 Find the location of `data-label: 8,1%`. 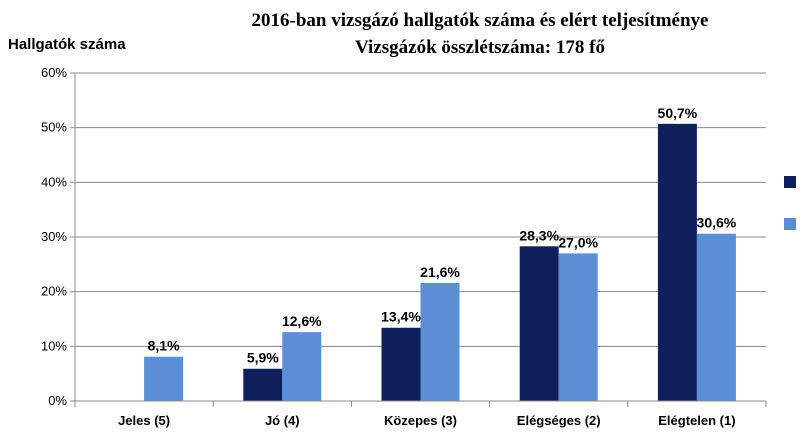

data-label: 8,1% is located at coordinates (164, 346).